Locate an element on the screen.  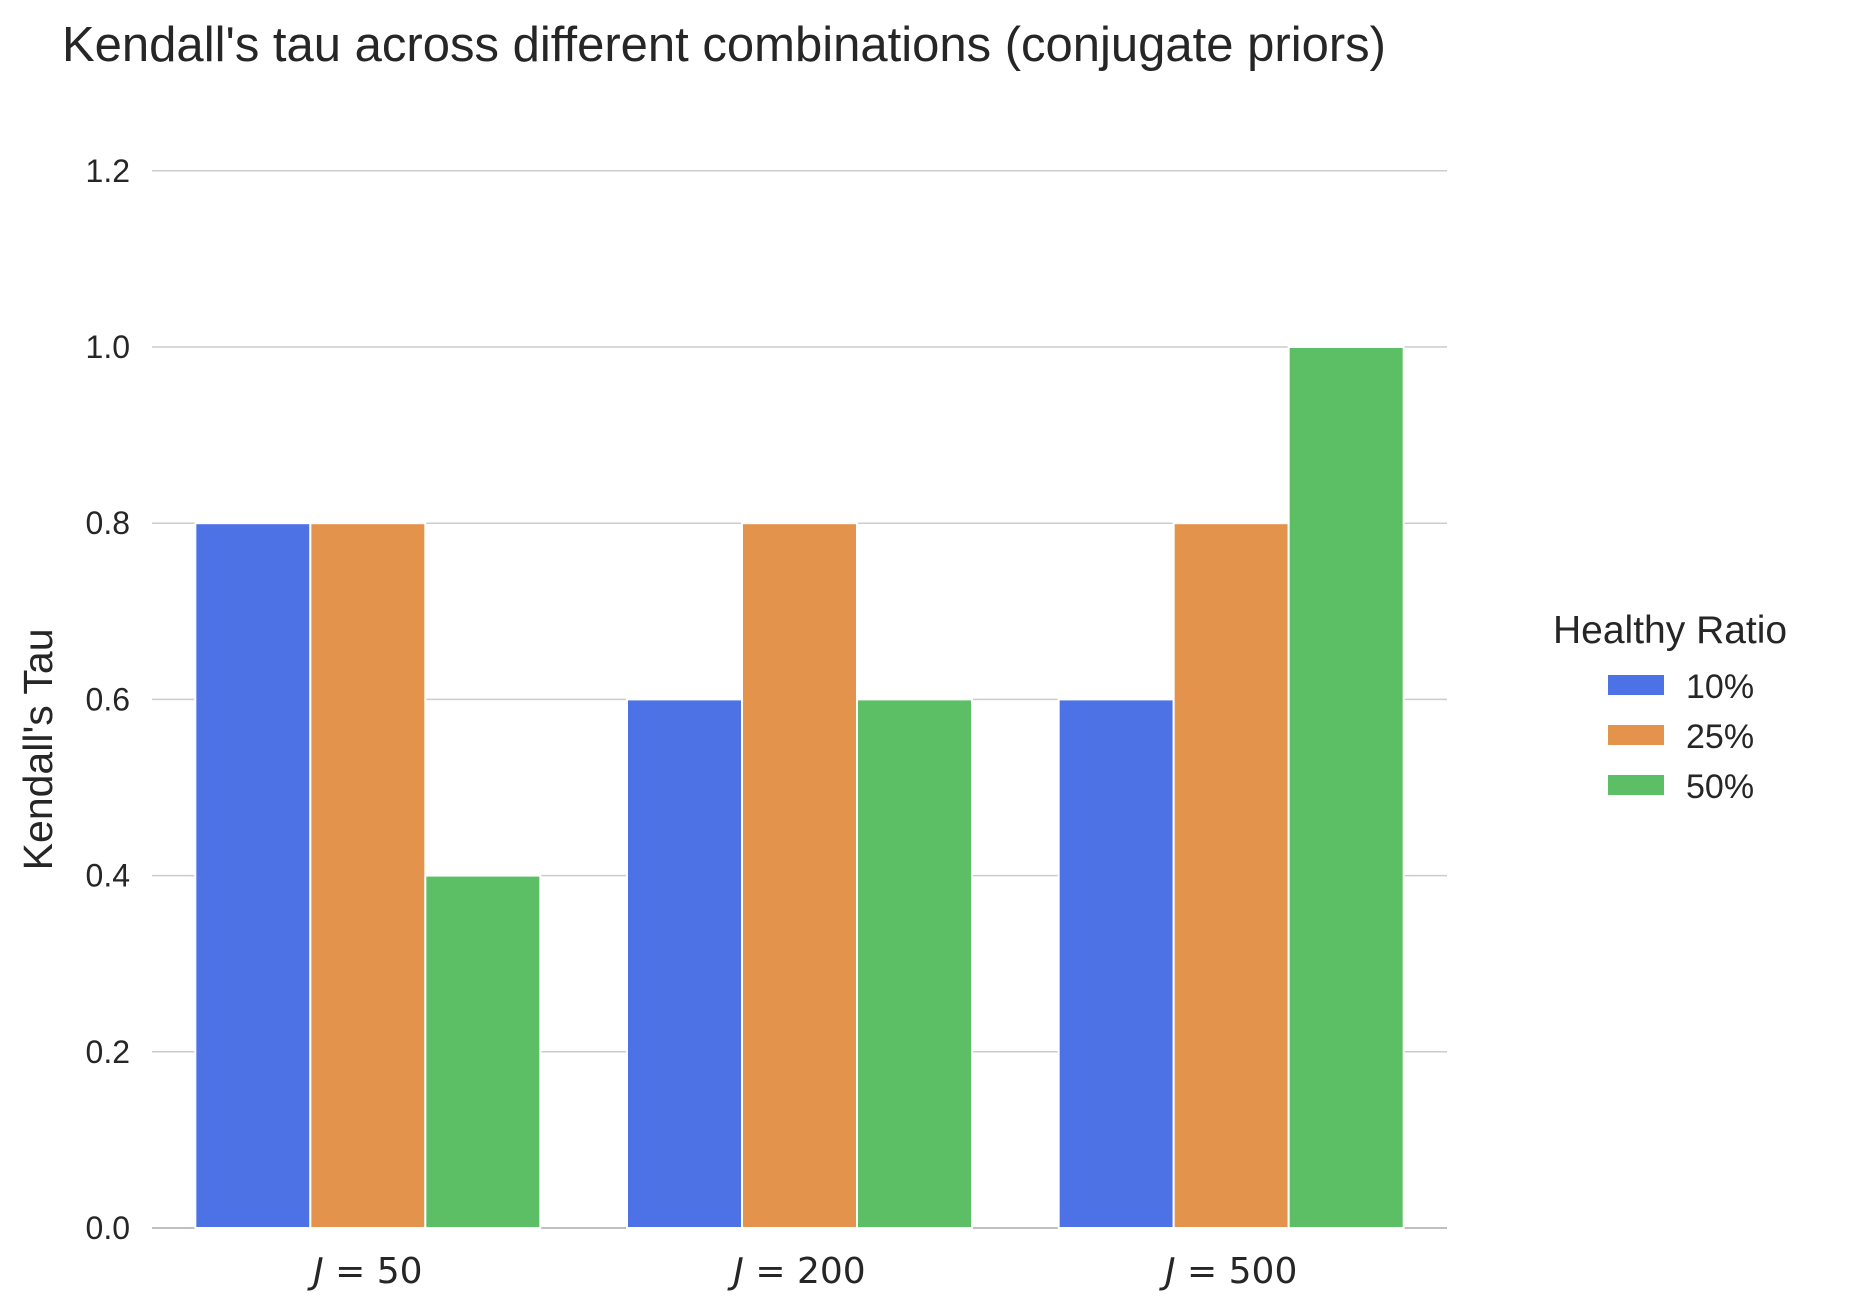
legend-label: 10% is located at coordinates (1720, 687).